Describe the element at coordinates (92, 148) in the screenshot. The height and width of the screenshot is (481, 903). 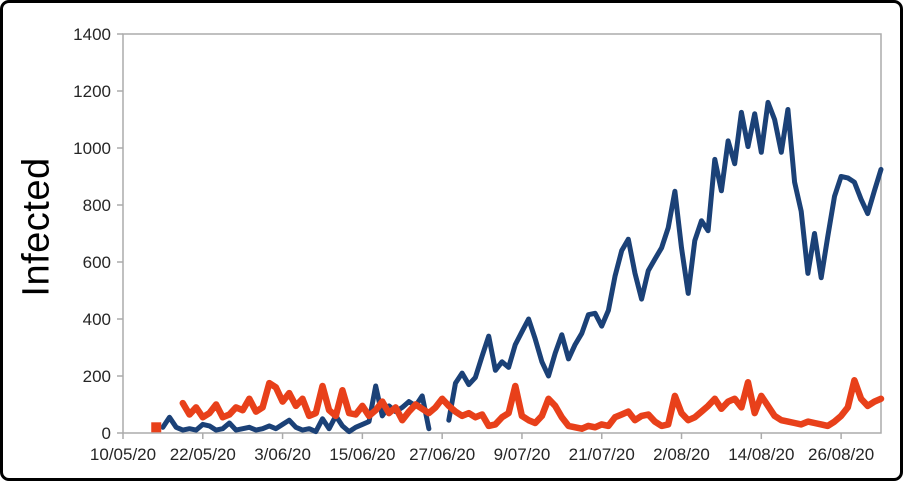
I see `y-axis-tick-label: 1000` at that location.